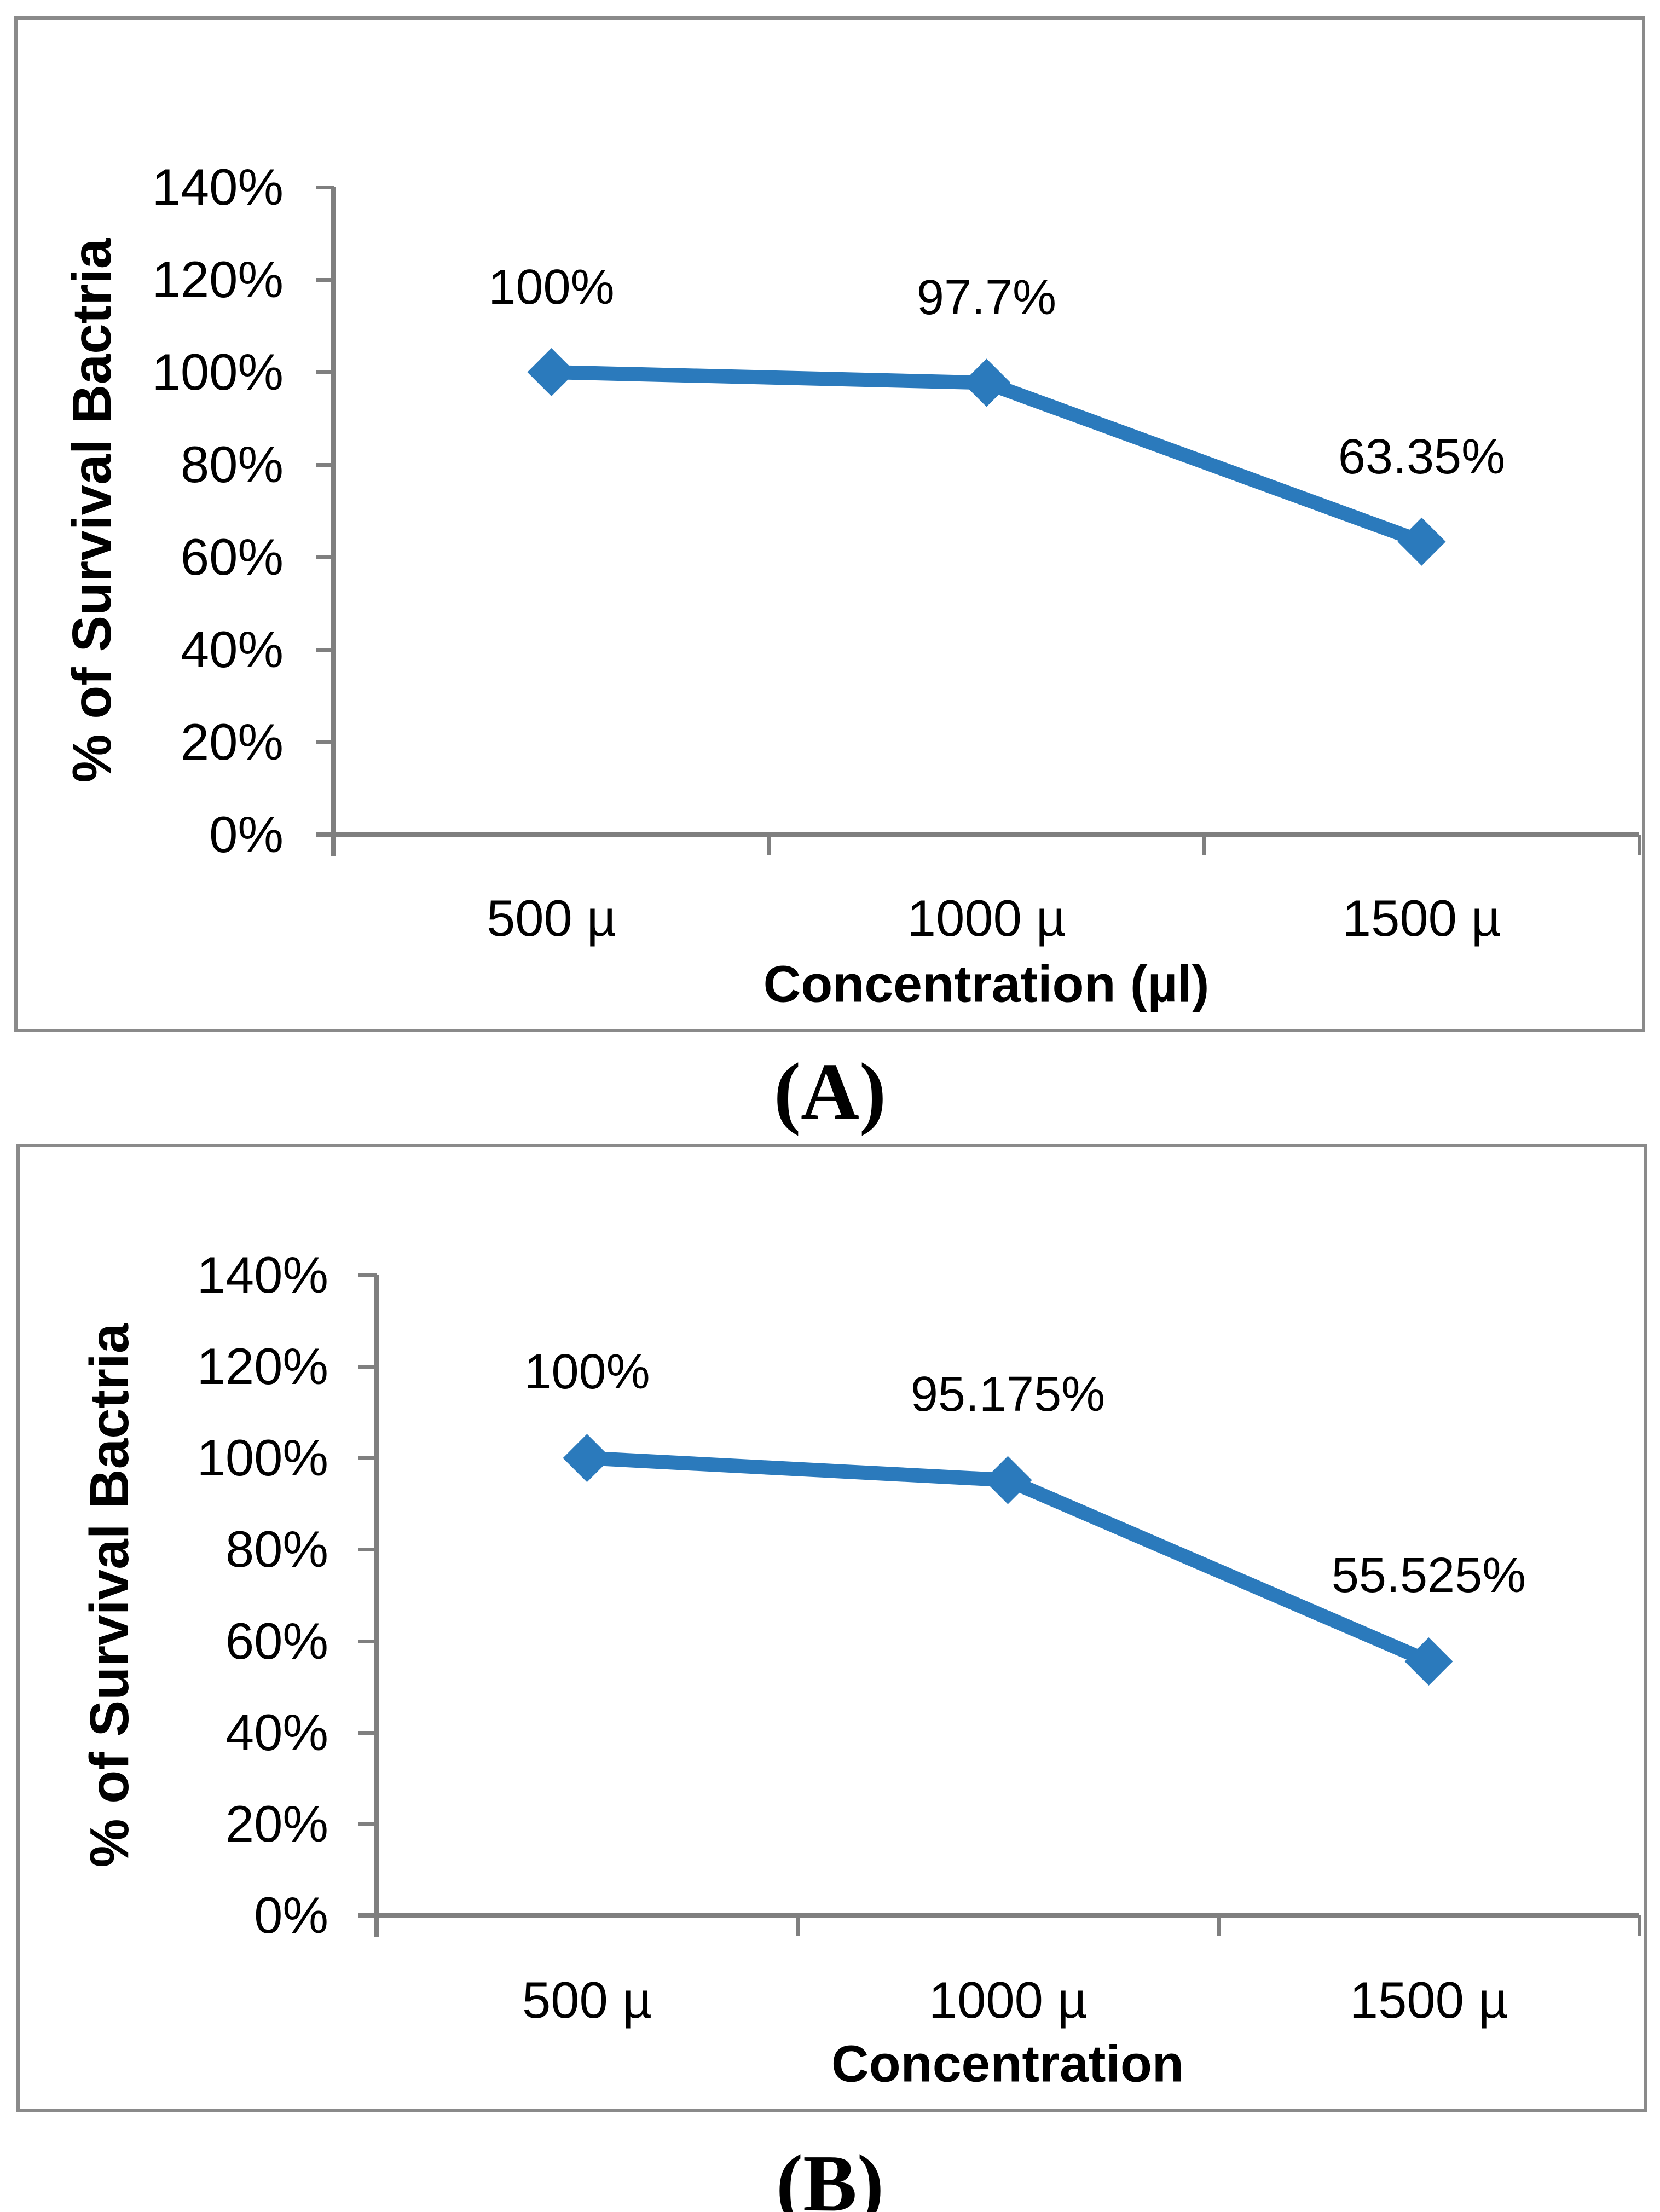  I want to click on y-tick-label-B: 20%, so click(276, 1823).